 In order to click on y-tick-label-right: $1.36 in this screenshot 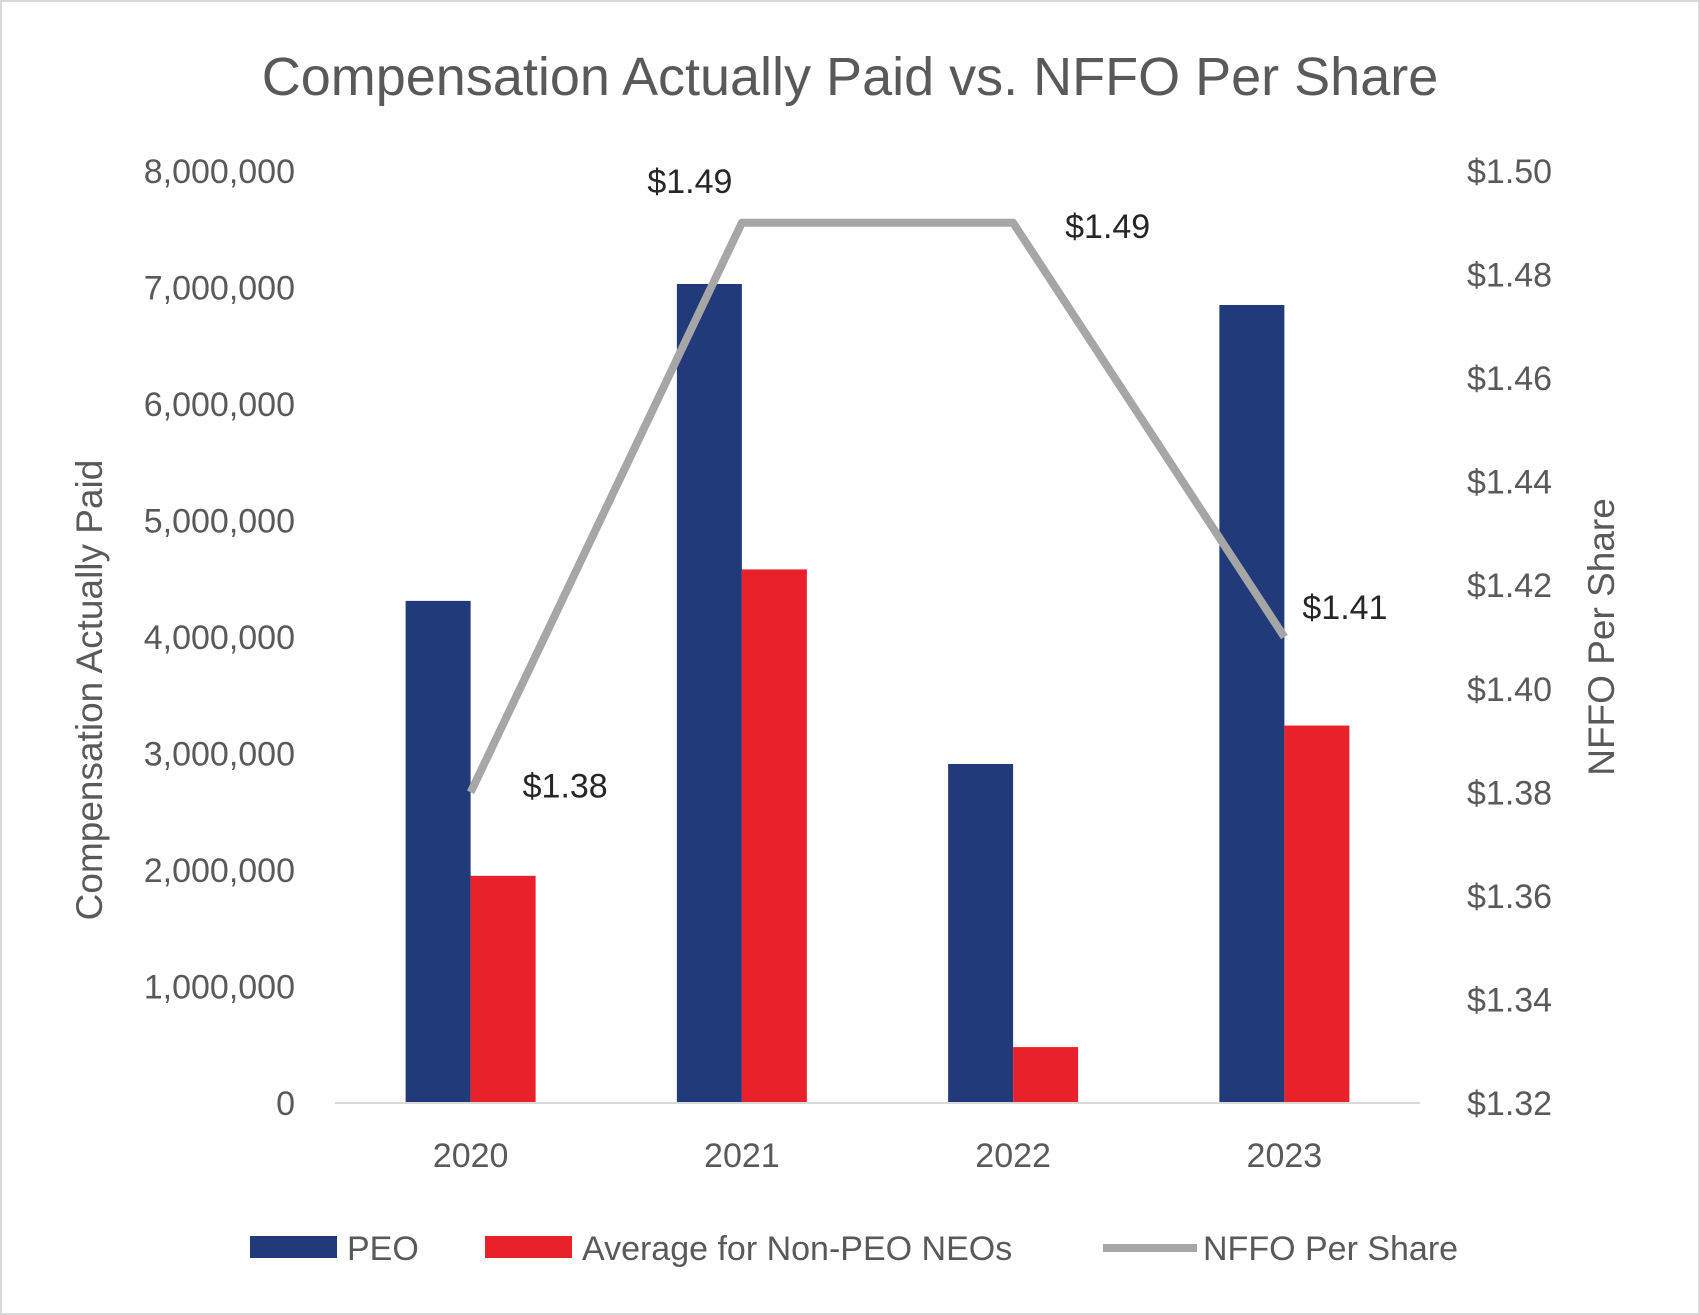, I will do `click(1509, 897)`.